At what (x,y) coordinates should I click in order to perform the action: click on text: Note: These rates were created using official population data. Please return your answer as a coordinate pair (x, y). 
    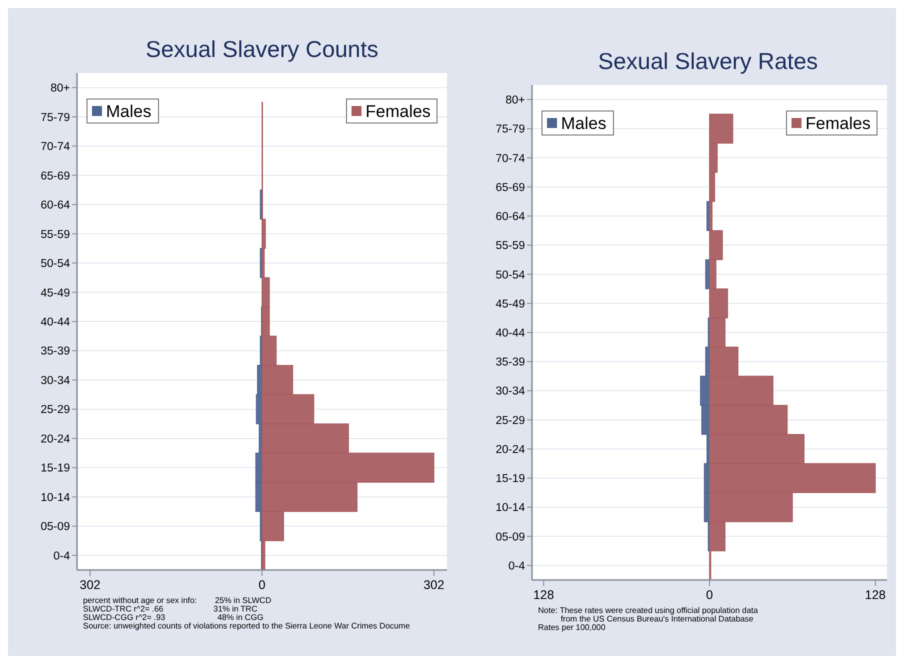
    Looking at the image, I should click on (648, 610).